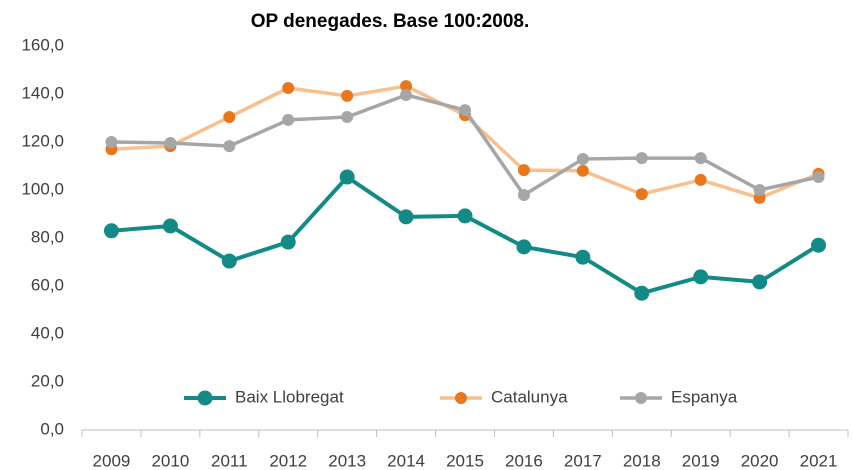  Describe the element at coordinates (704, 396) in the screenshot. I see `legend-label: Espanya` at that location.